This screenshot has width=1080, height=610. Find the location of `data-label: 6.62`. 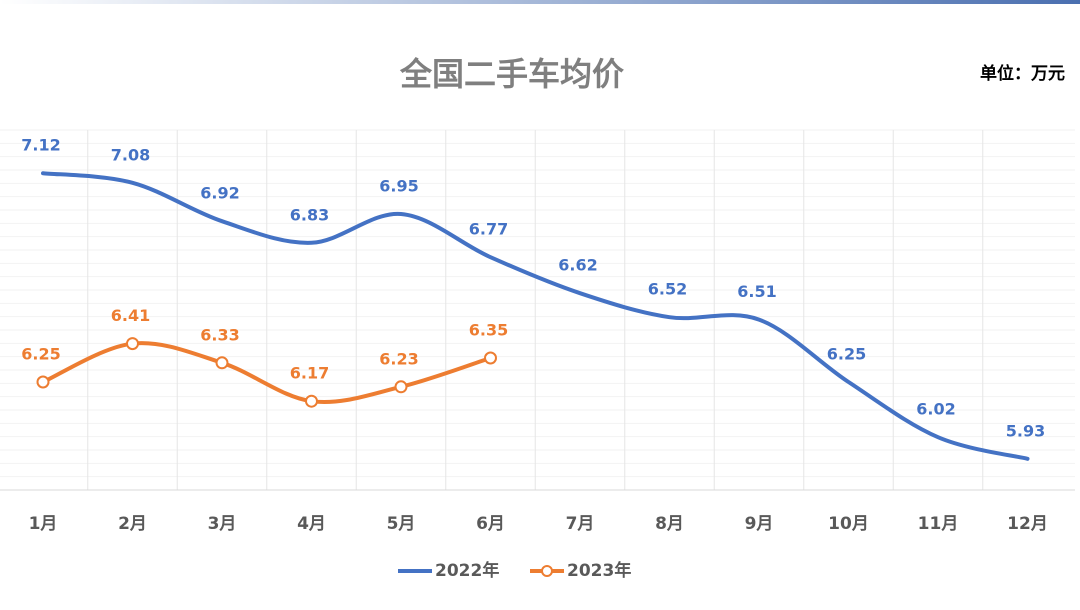

data-label: 6.62 is located at coordinates (577, 265).